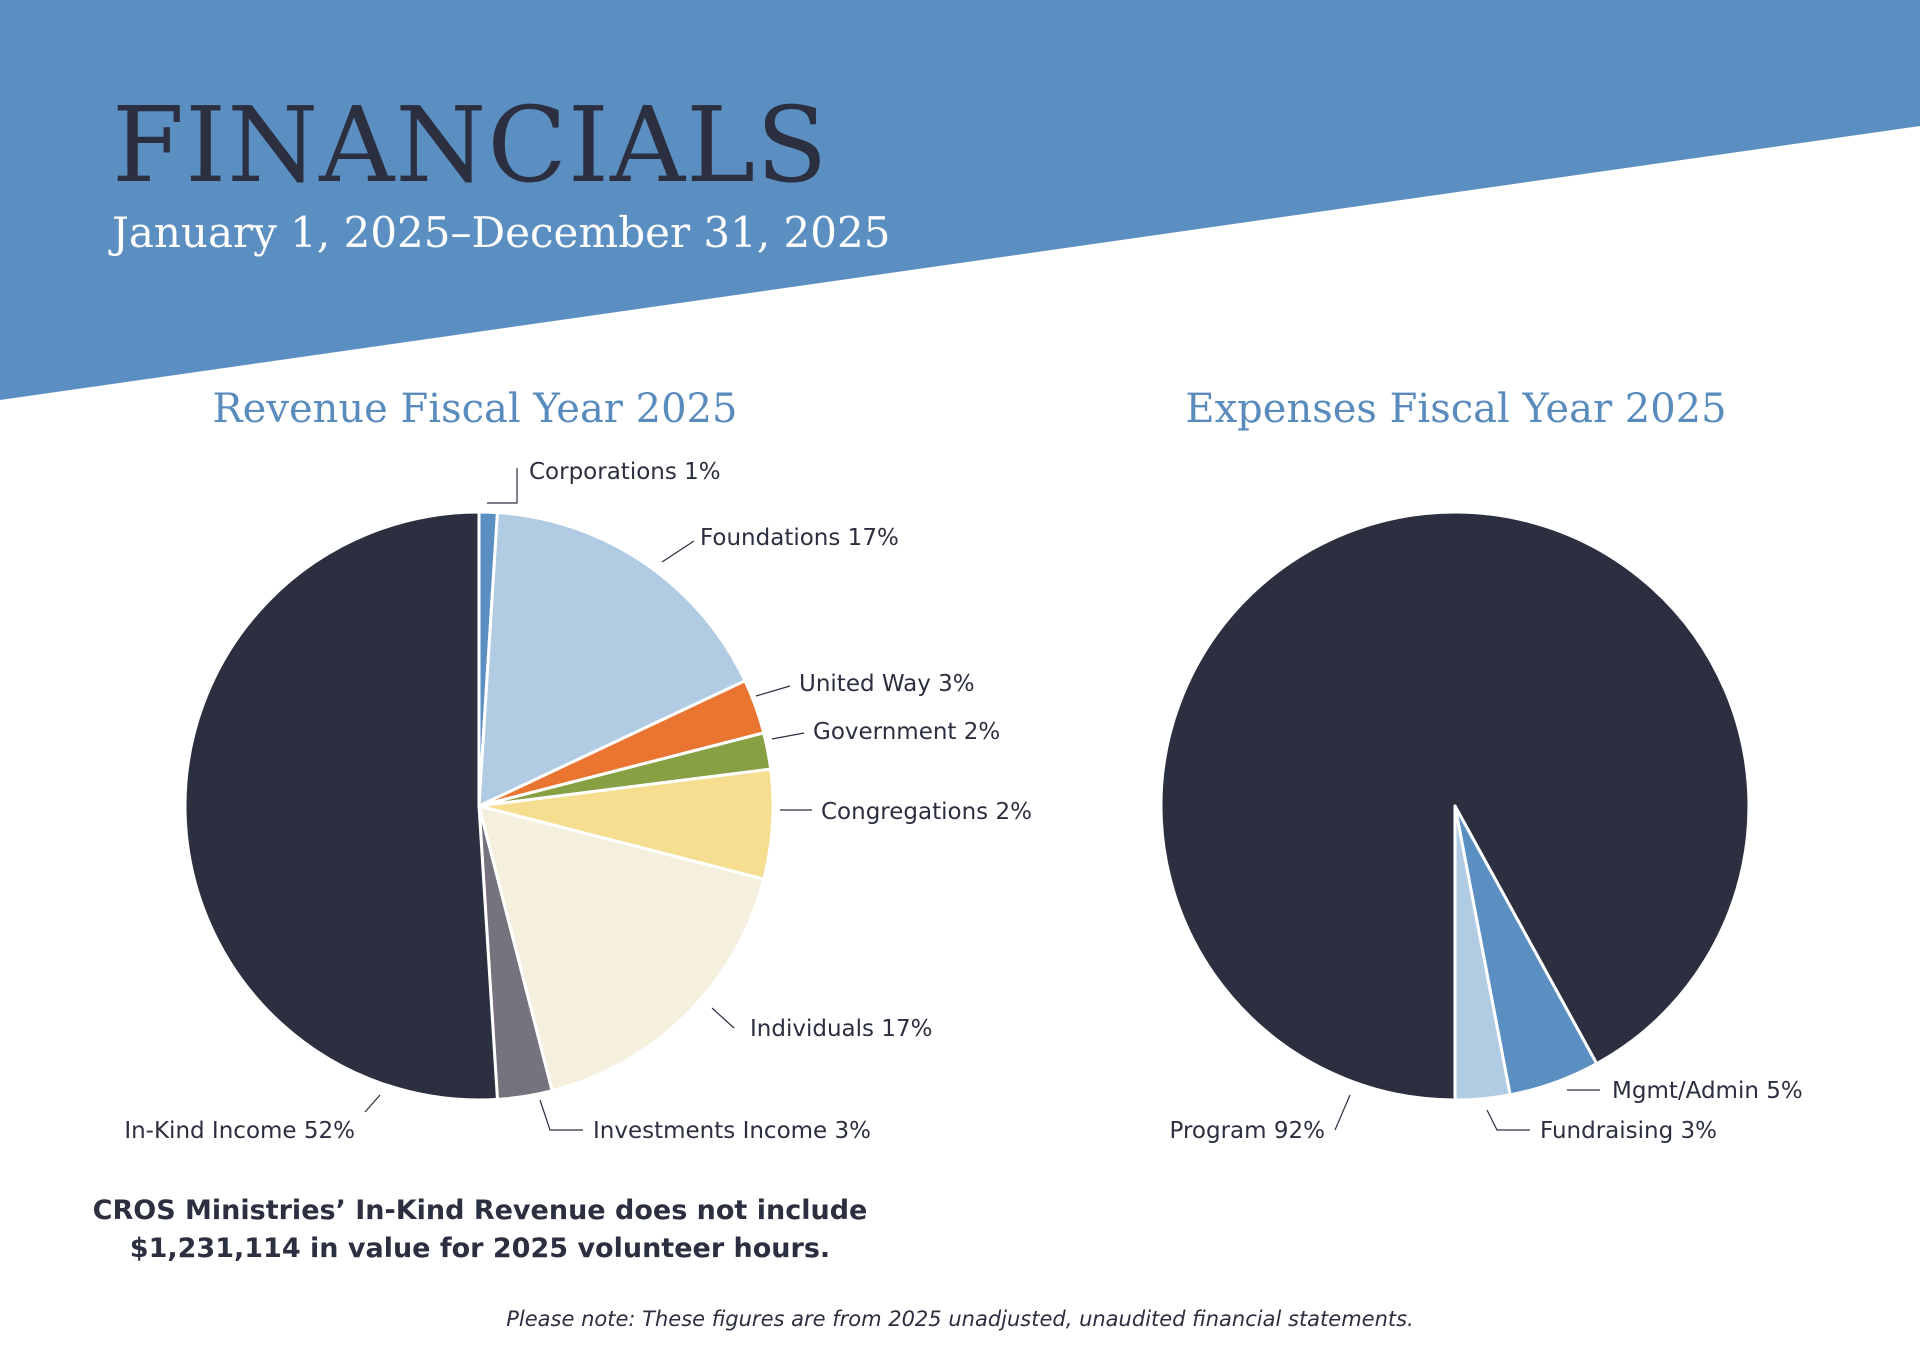 This screenshot has width=1920, height=1366. Describe the element at coordinates (1707, 1091) in the screenshot. I see `expenses-label-1: Mgmt/Admin 5%` at that location.